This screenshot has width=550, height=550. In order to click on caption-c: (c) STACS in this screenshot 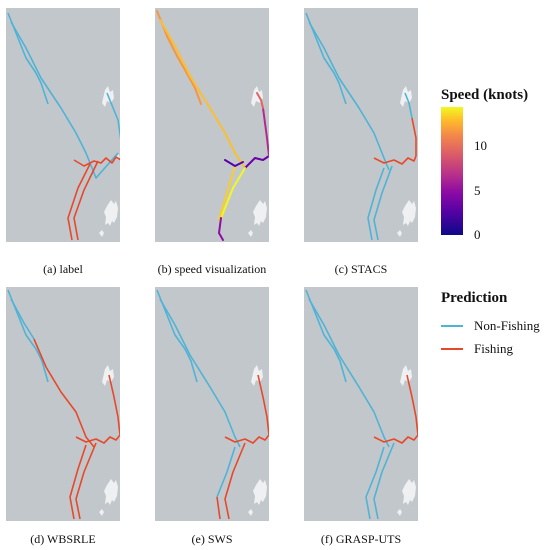, I will do `click(361, 269)`.